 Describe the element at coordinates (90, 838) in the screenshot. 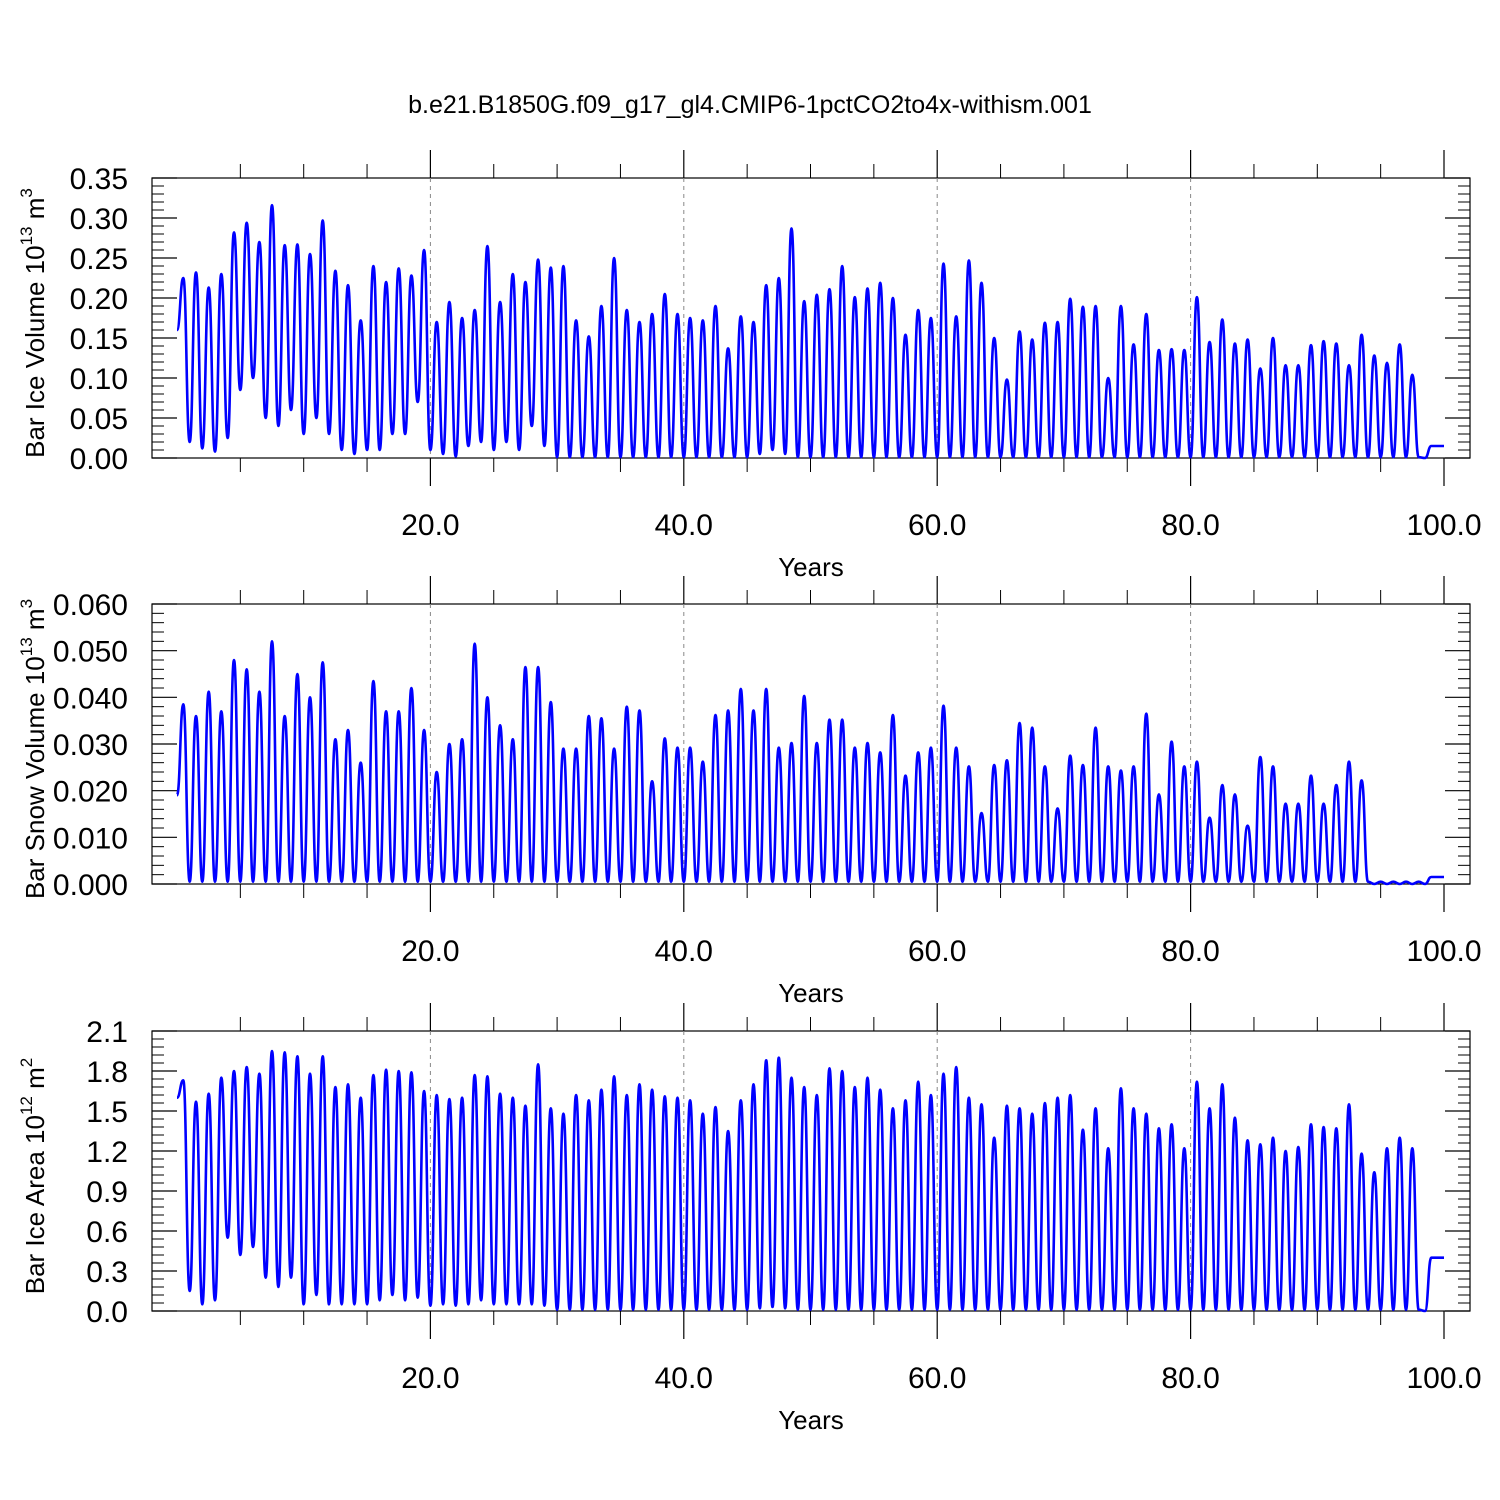

I see `y-tick-label: 0.010` at that location.